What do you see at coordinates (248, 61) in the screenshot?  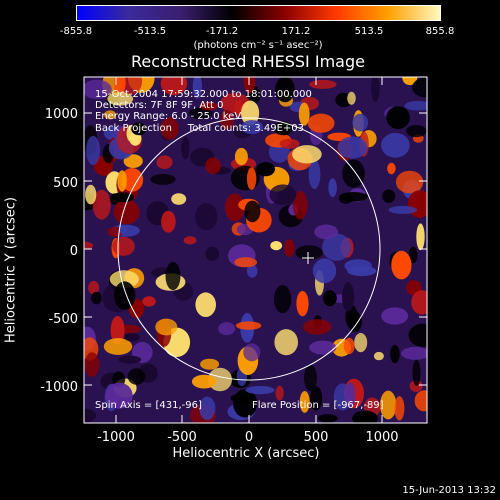 I see `plot-title: Reconstructed RHESSI Image` at bounding box center [248, 61].